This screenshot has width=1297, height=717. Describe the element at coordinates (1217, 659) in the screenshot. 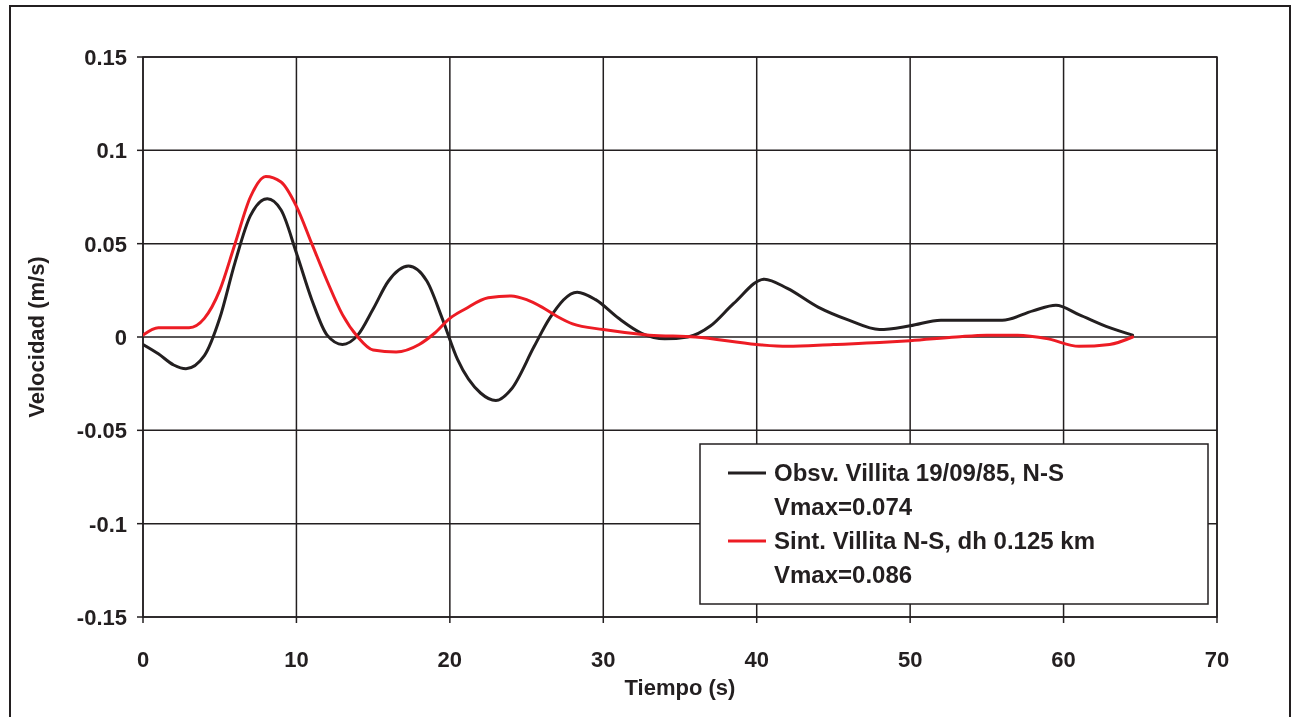

I see `x-tick-label: 70` at that location.